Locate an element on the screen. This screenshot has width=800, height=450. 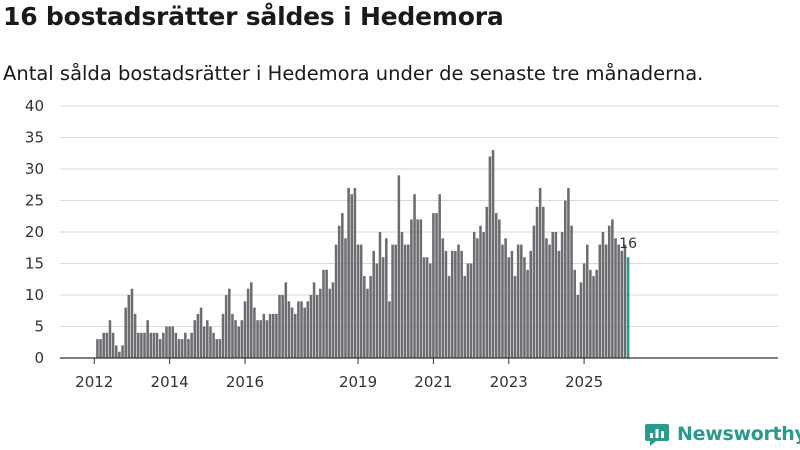
y-axis-tick-labels: 0 5 10 15 20 25 30 35 40 is located at coordinates (34, 232).